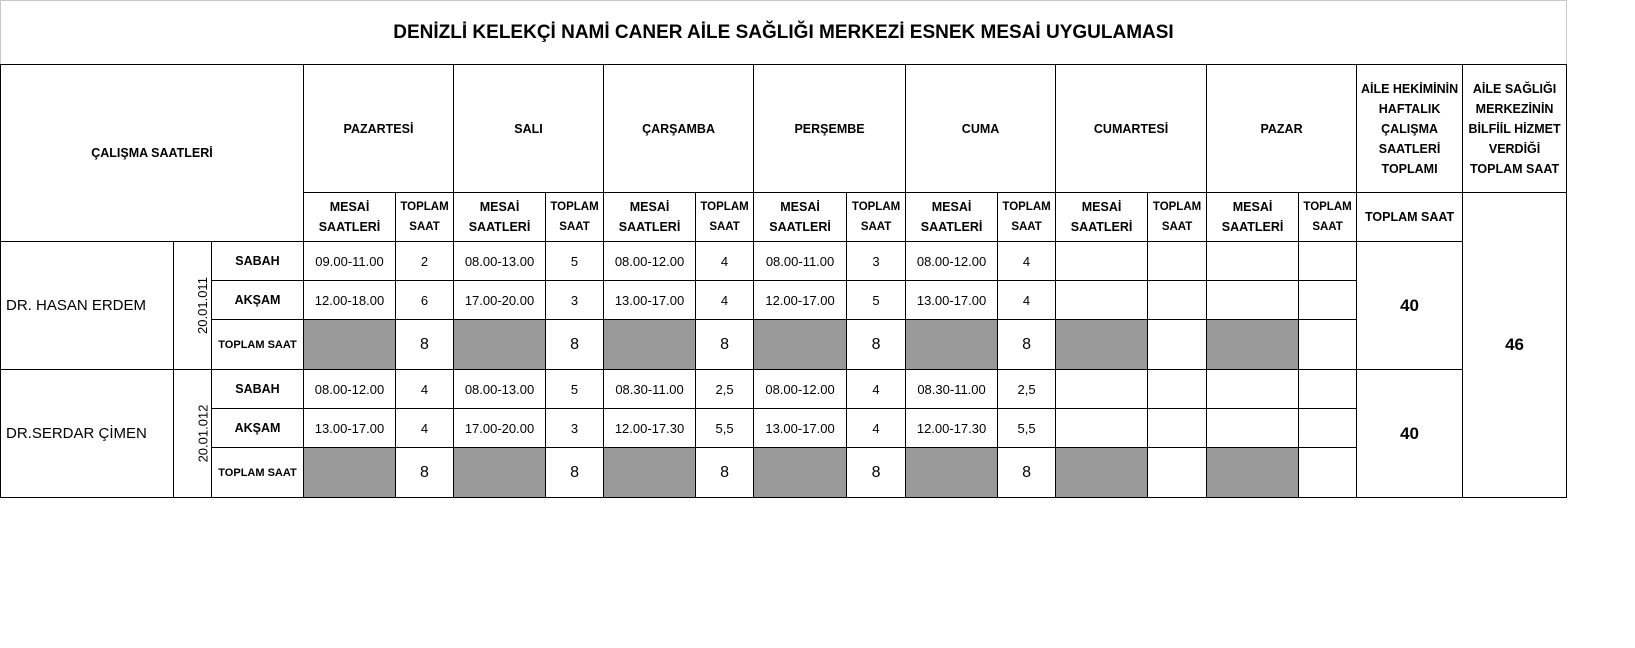  What do you see at coordinates (203, 433) in the screenshot?
I see `date-text: 20.01.012` at bounding box center [203, 433].